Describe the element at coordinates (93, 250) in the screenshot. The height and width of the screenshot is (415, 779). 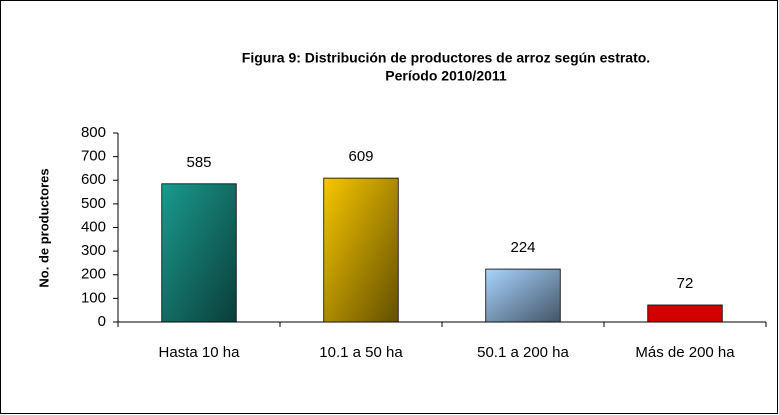
I see `y-tick-label: 300` at that location.